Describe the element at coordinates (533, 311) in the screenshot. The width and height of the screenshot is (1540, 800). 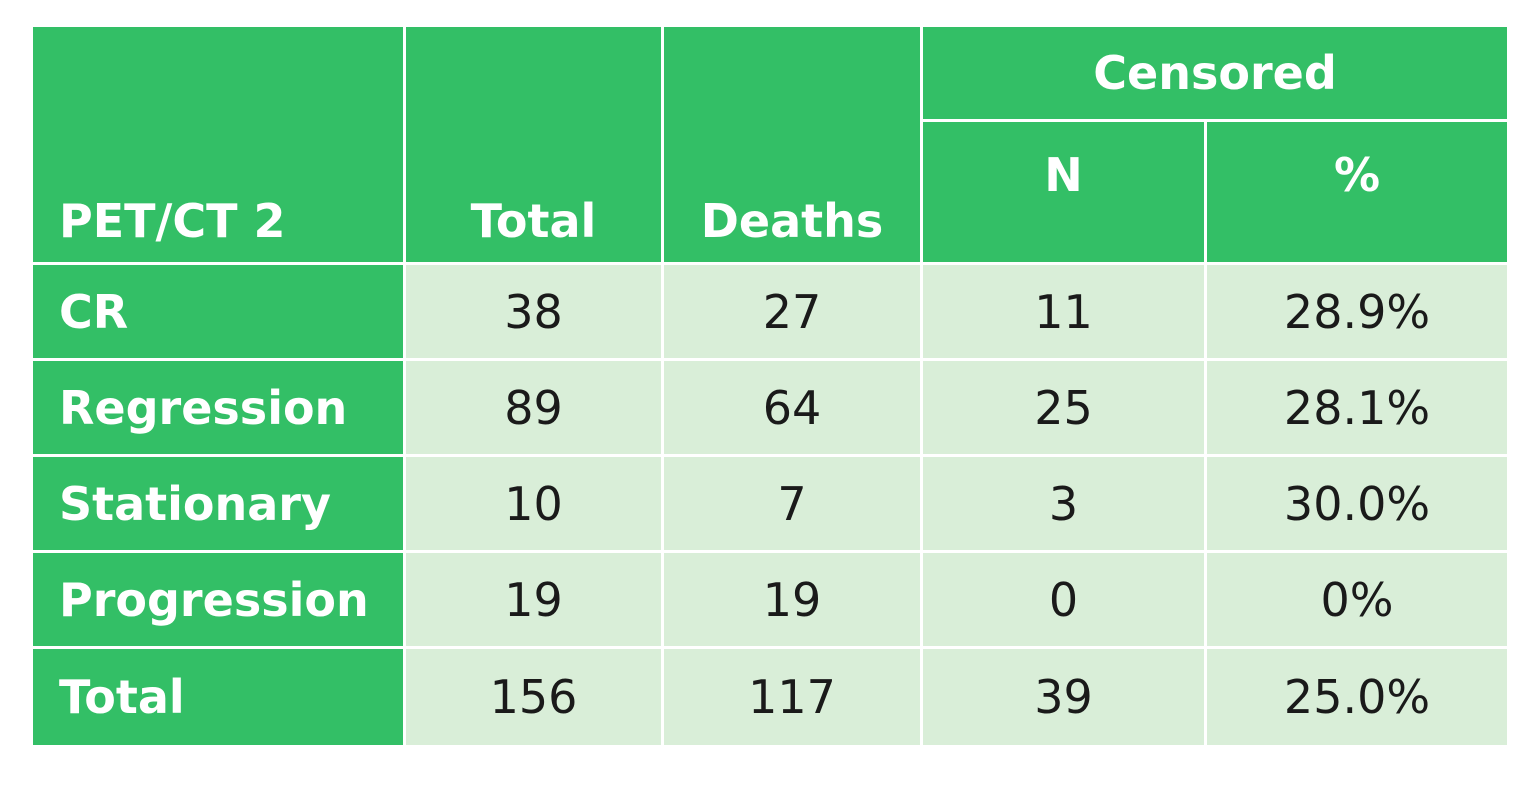
I see `data-cell: 38` at that location.